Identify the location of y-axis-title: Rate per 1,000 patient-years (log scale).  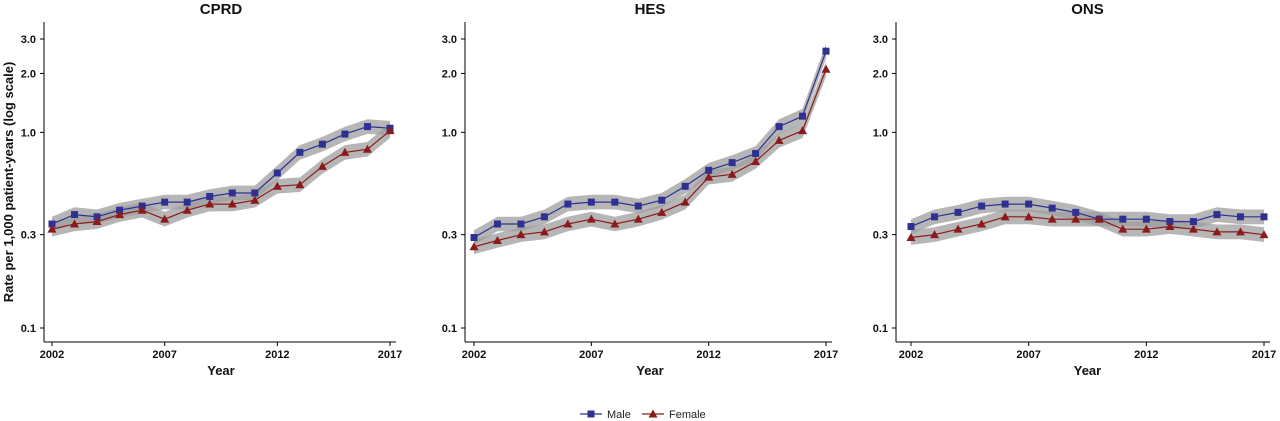
(8, 182).